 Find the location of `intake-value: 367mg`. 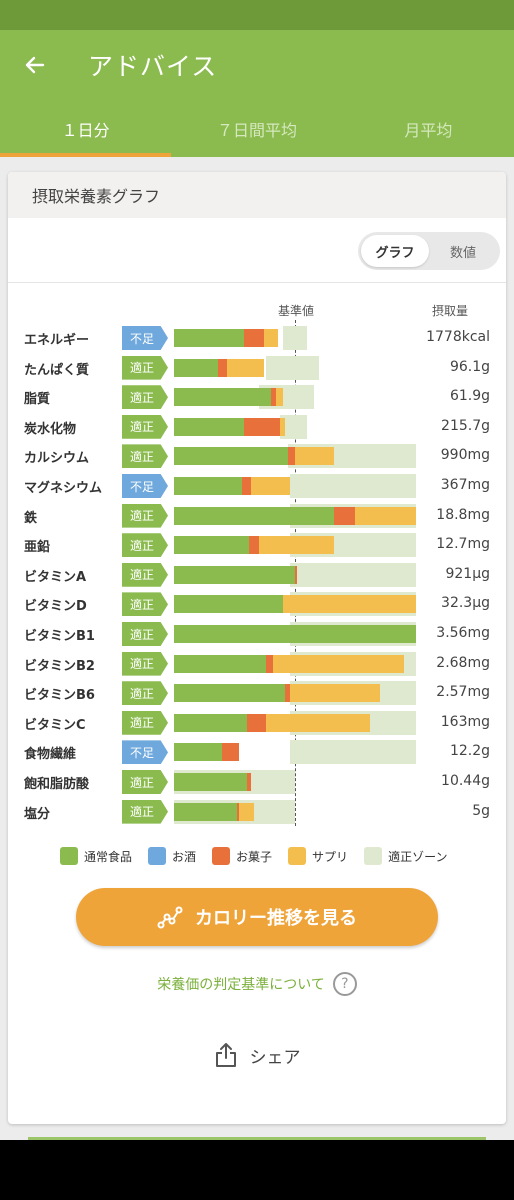

intake-value: 367mg is located at coordinates (465, 485).